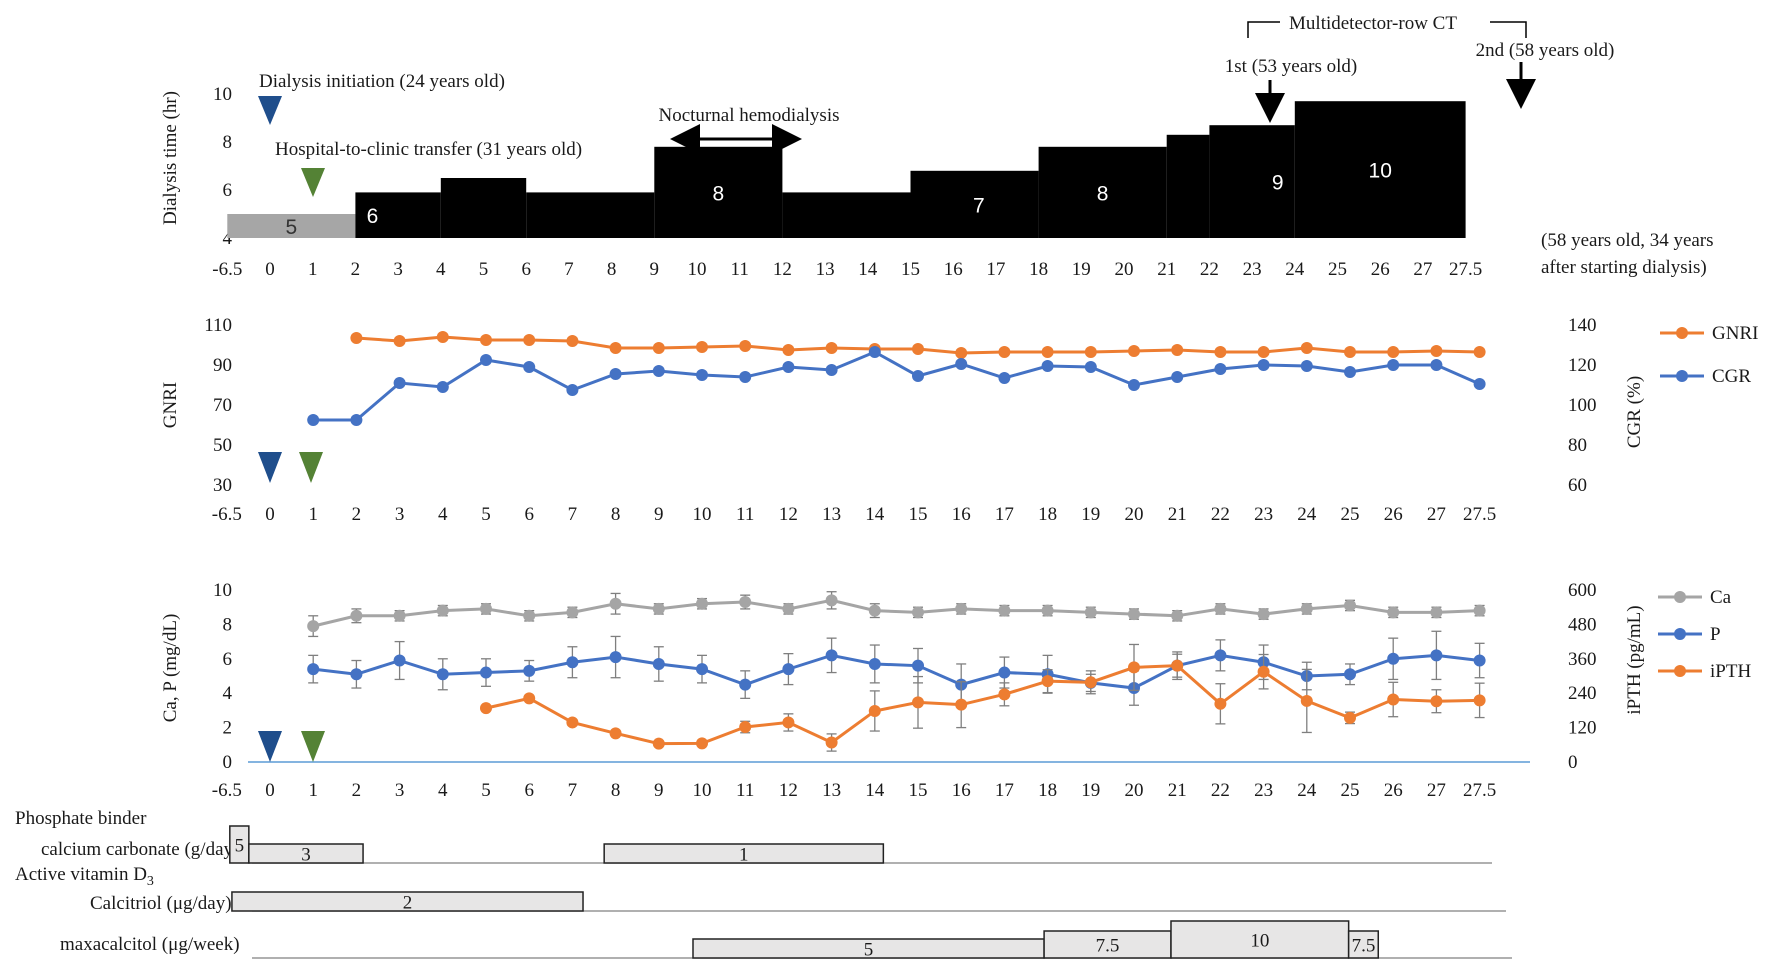 The image size is (1772, 971). Describe the element at coordinates (1545, 50) in the screenshot. I see `second-ct-label: 2nd (58 years old)` at that location.